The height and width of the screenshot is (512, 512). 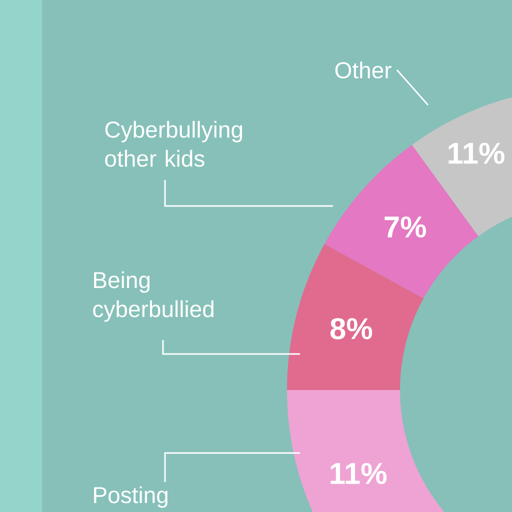 What do you see at coordinates (405, 227) in the screenshot?
I see `data-label: 7%` at bounding box center [405, 227].